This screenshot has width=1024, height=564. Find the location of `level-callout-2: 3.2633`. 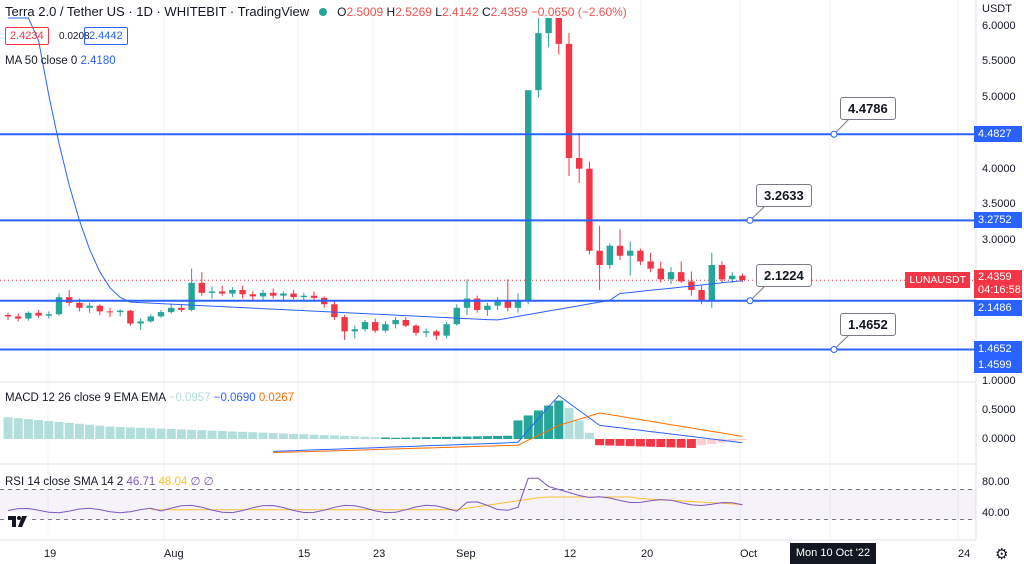

level-callout-2: 3.2633 is located at coordinates (784, 195).